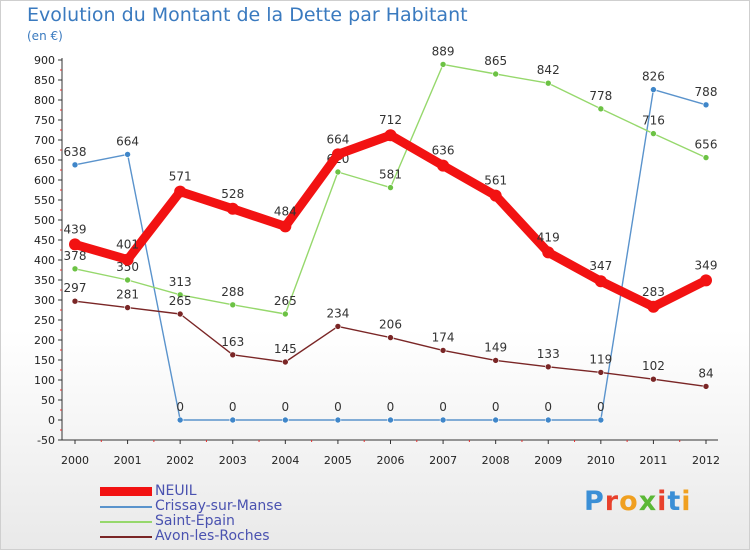 The width and height of the screenshot is (750, 550). I want to click on x-tick-label: 2009, so click(548, 460).